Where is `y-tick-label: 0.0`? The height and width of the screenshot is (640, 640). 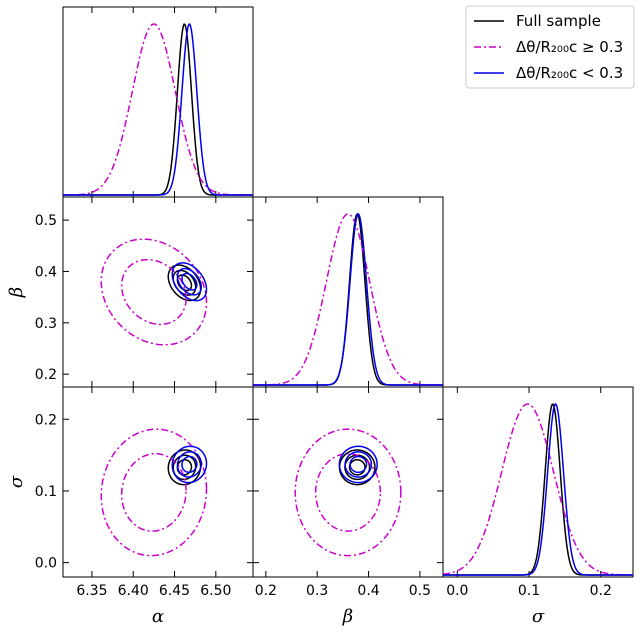
y-tick-label: 0.0 is located at coordinates (46, 564).